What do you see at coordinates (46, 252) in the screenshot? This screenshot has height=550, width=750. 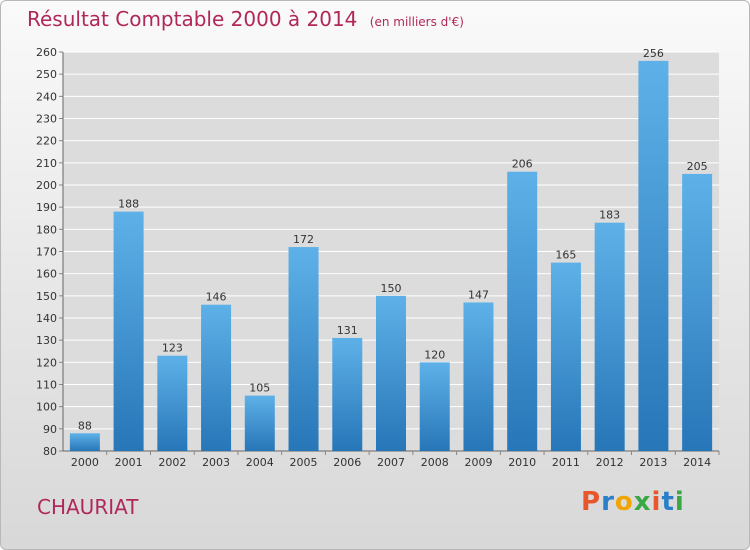 I see `y-tick-label: 170` at bounding box center [46, 252].